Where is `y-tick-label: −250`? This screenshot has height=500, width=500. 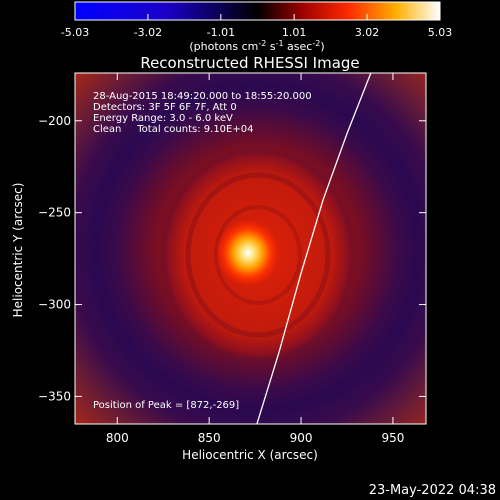
y-tick-label: −250 is located at coordinates (54, 213).